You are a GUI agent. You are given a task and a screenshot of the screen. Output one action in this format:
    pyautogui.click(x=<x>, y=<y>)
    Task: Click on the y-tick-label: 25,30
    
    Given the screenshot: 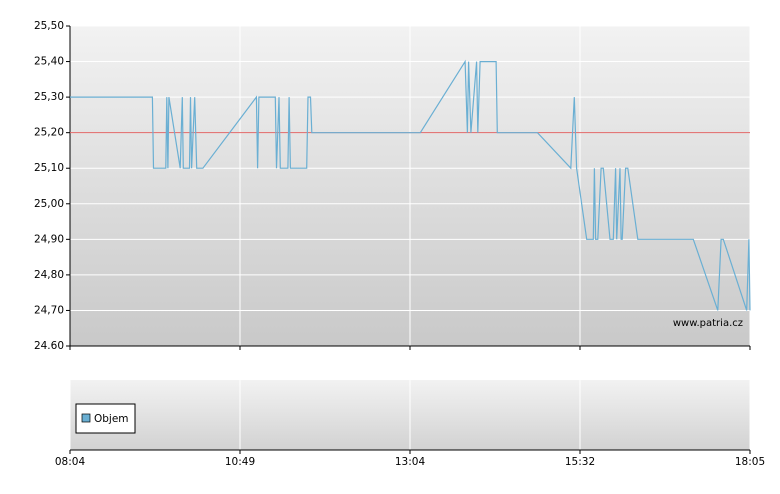 What is the action you would take?
    pyautogui.click(x=49, y=97)
    